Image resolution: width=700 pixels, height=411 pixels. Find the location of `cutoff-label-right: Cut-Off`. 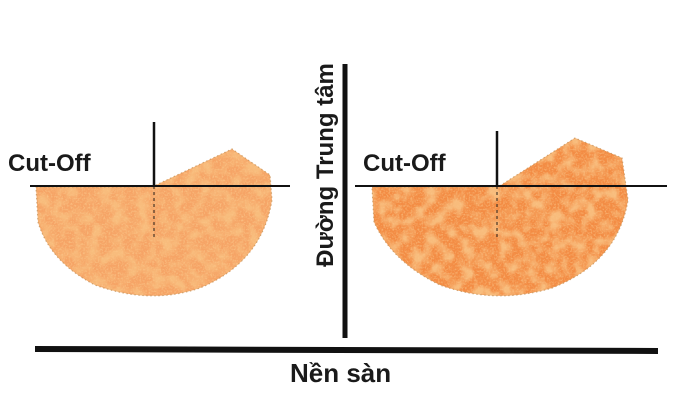

cutoff-label-right: Cut-Off is located at coordinates (404, 163).